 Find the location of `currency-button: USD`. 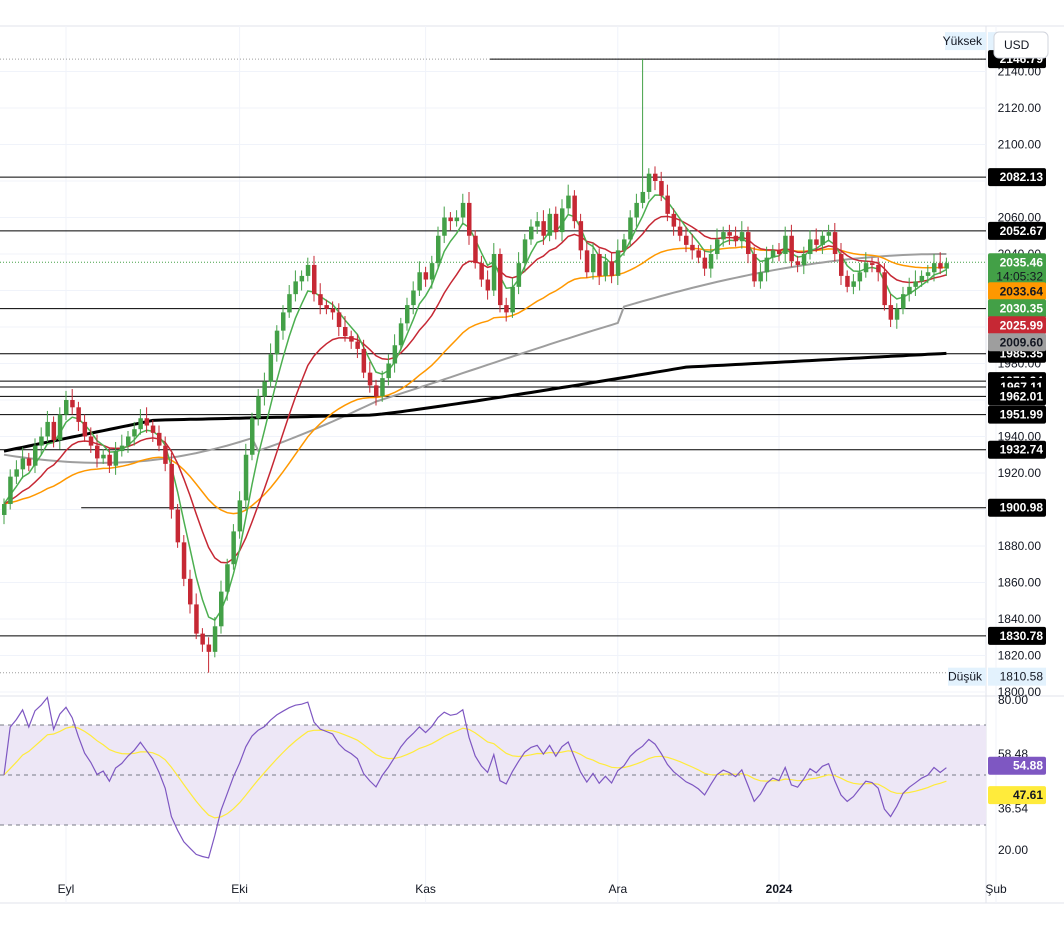

currency-button: USD is located at coordinates (1021, 45).